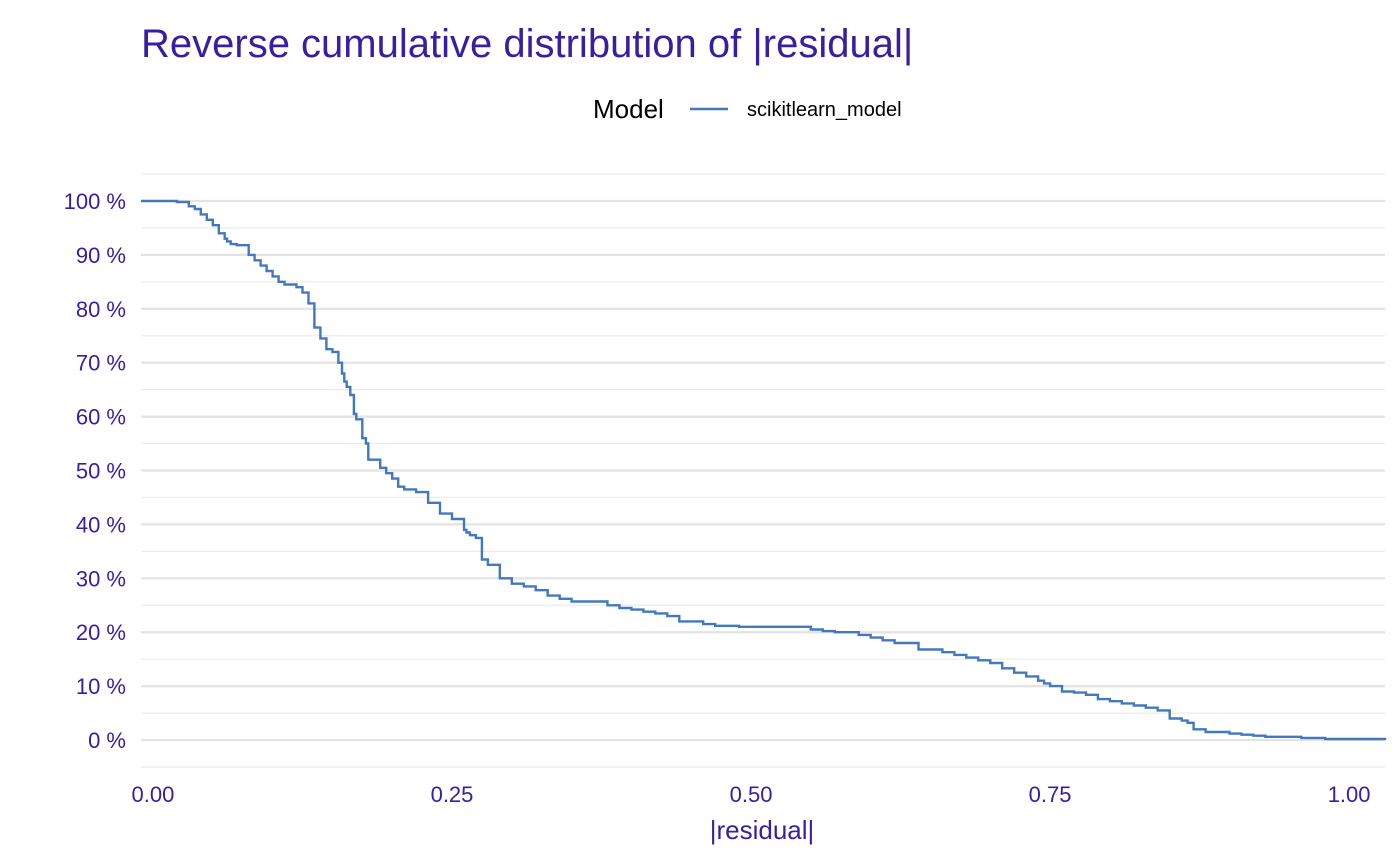 The width and height of the screenshot is (1400, 866). Describe the element at coordinates (101, 686) in the screenshot. I see `y-tick-label: 10 %` at that location.